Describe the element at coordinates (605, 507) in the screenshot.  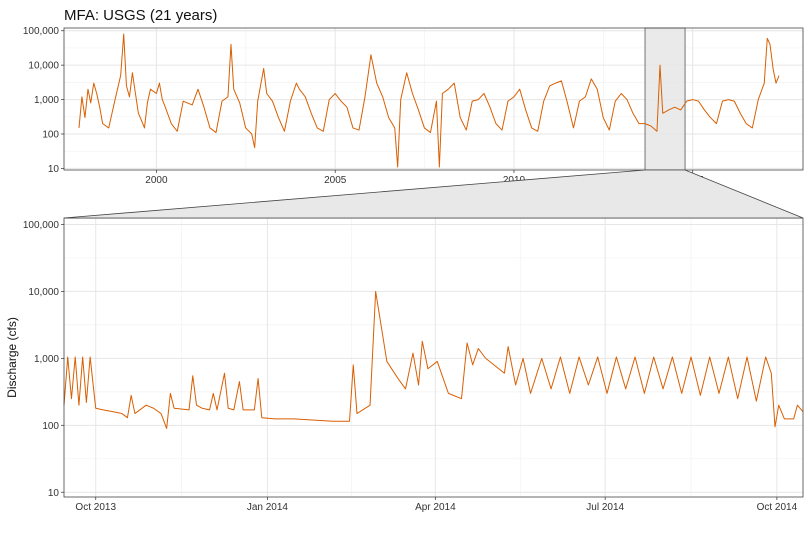
I see `x-tick-label: Jul 2014` at that location.